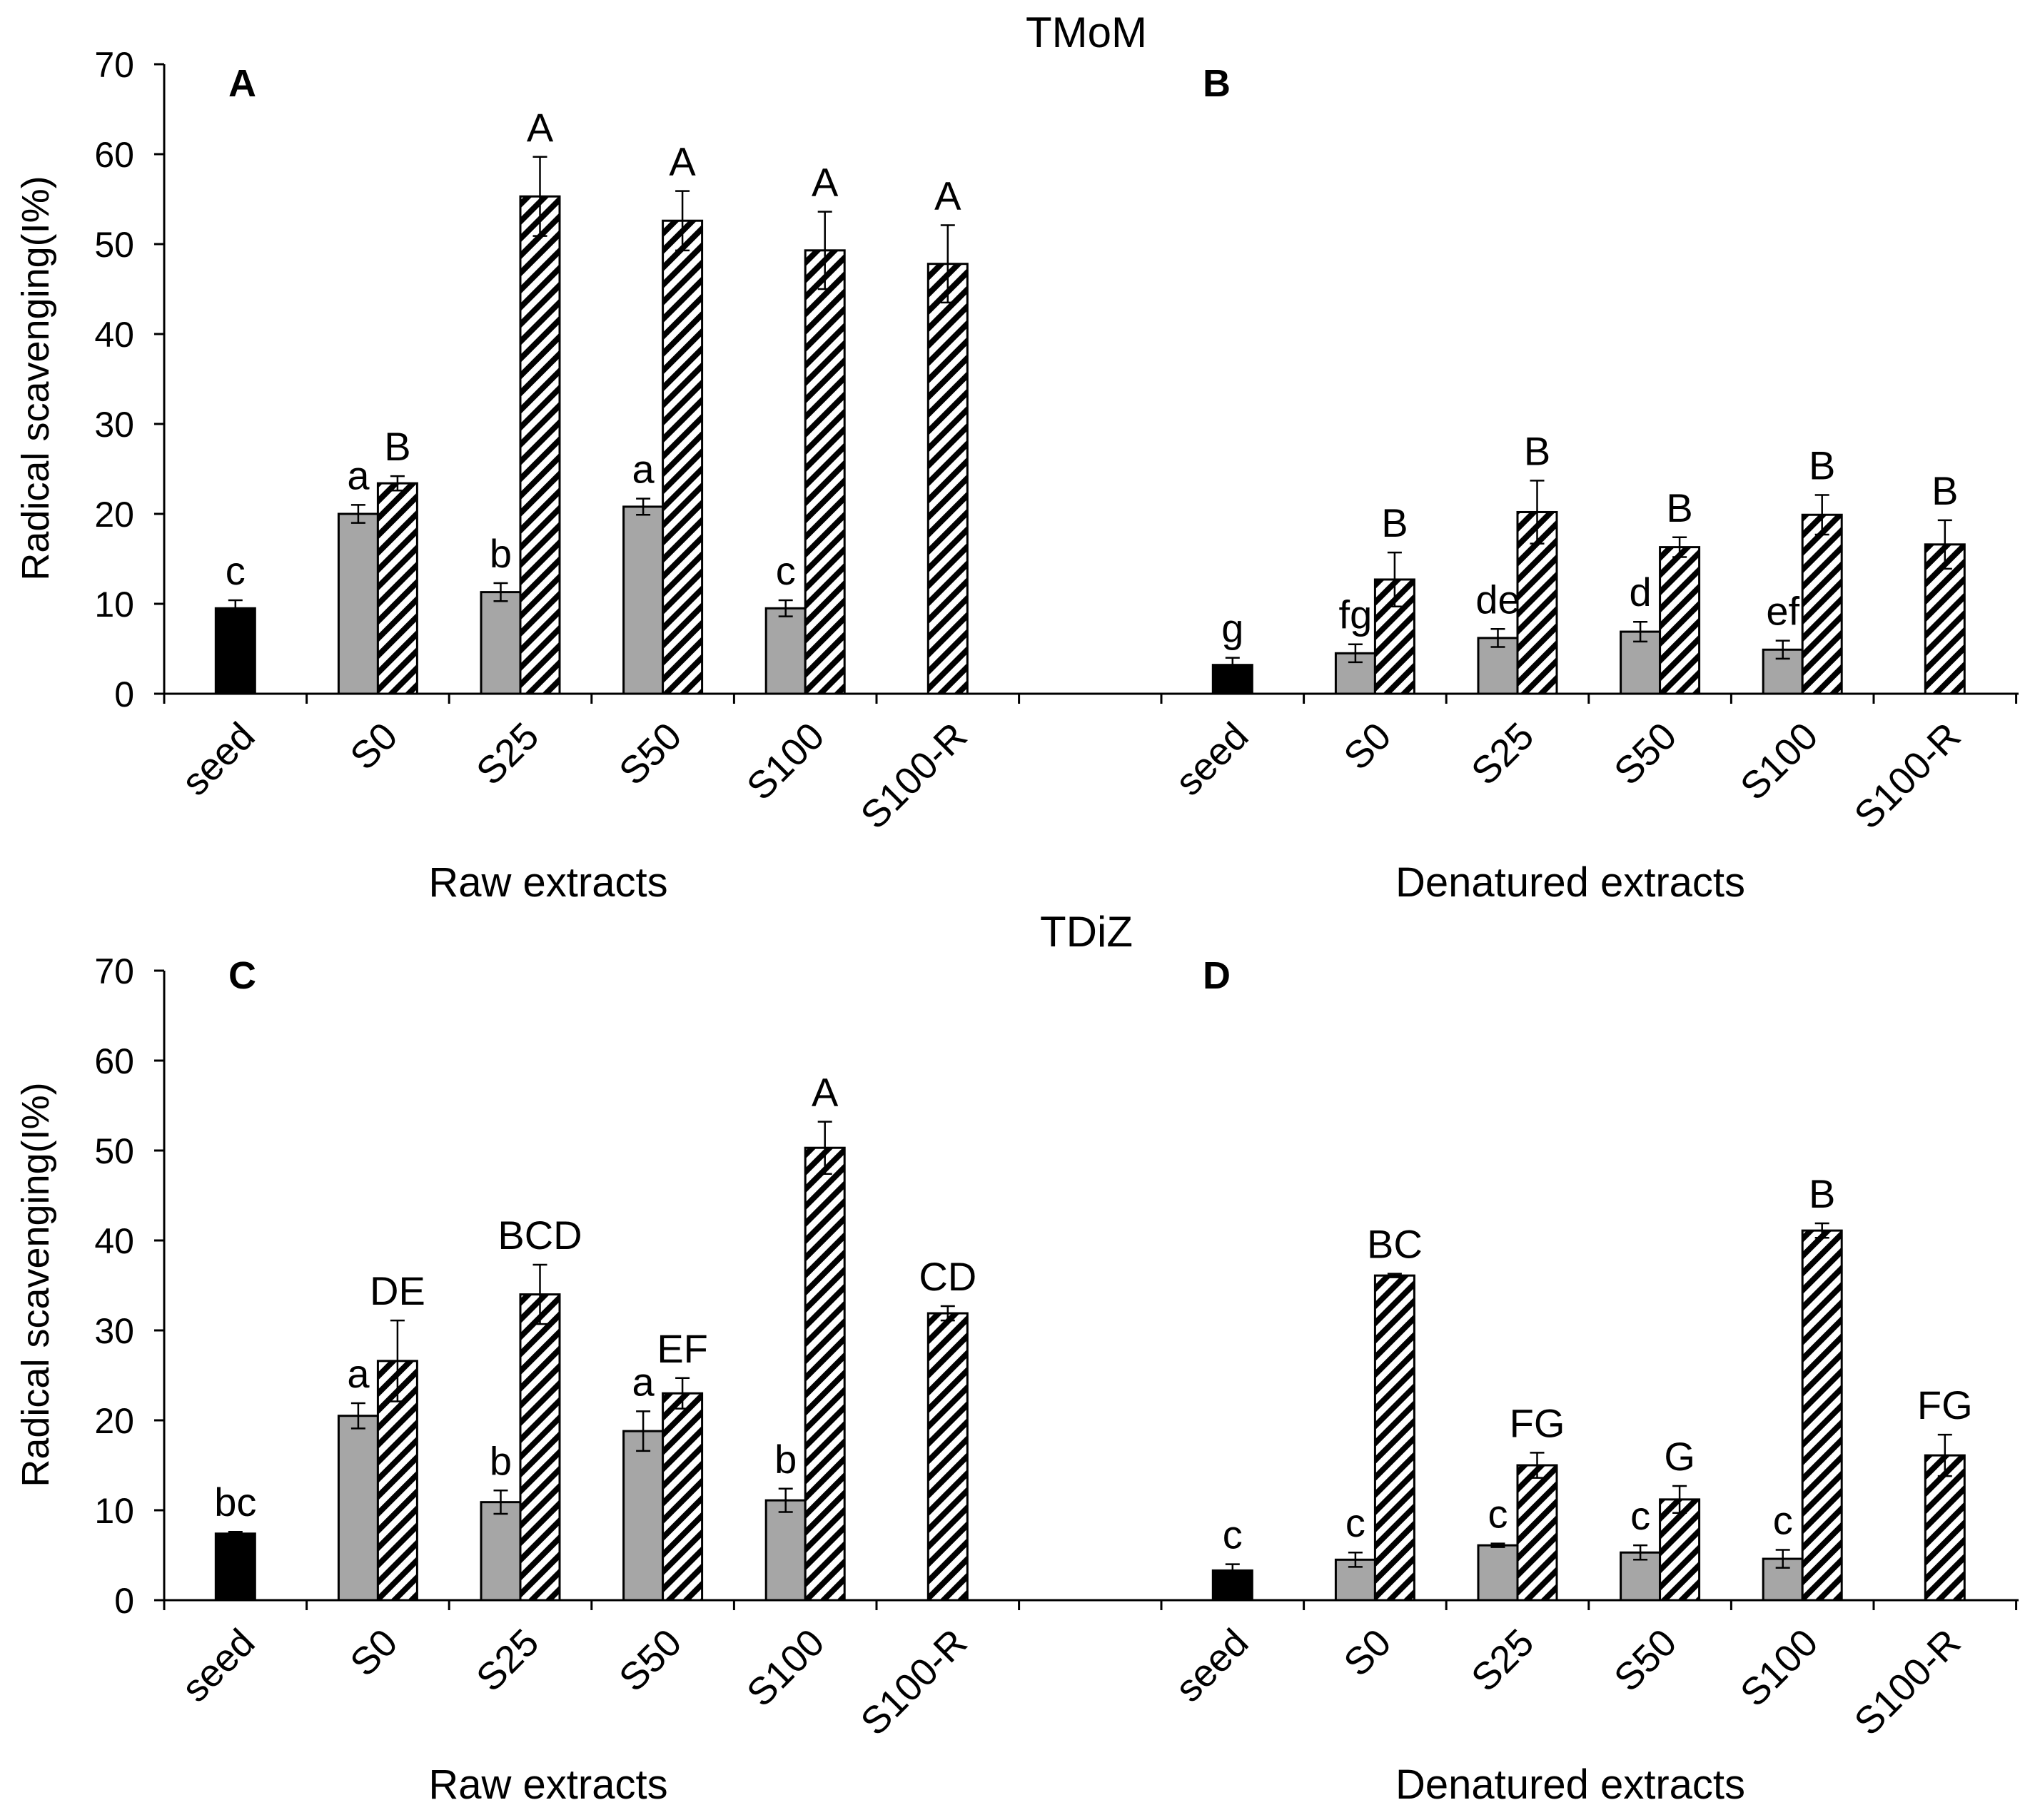 This screenshot has height=1820, width=2030. Describe the element at coordinates (1395, 1244) in the screenshot. I see `significance-label: BC` at that location.